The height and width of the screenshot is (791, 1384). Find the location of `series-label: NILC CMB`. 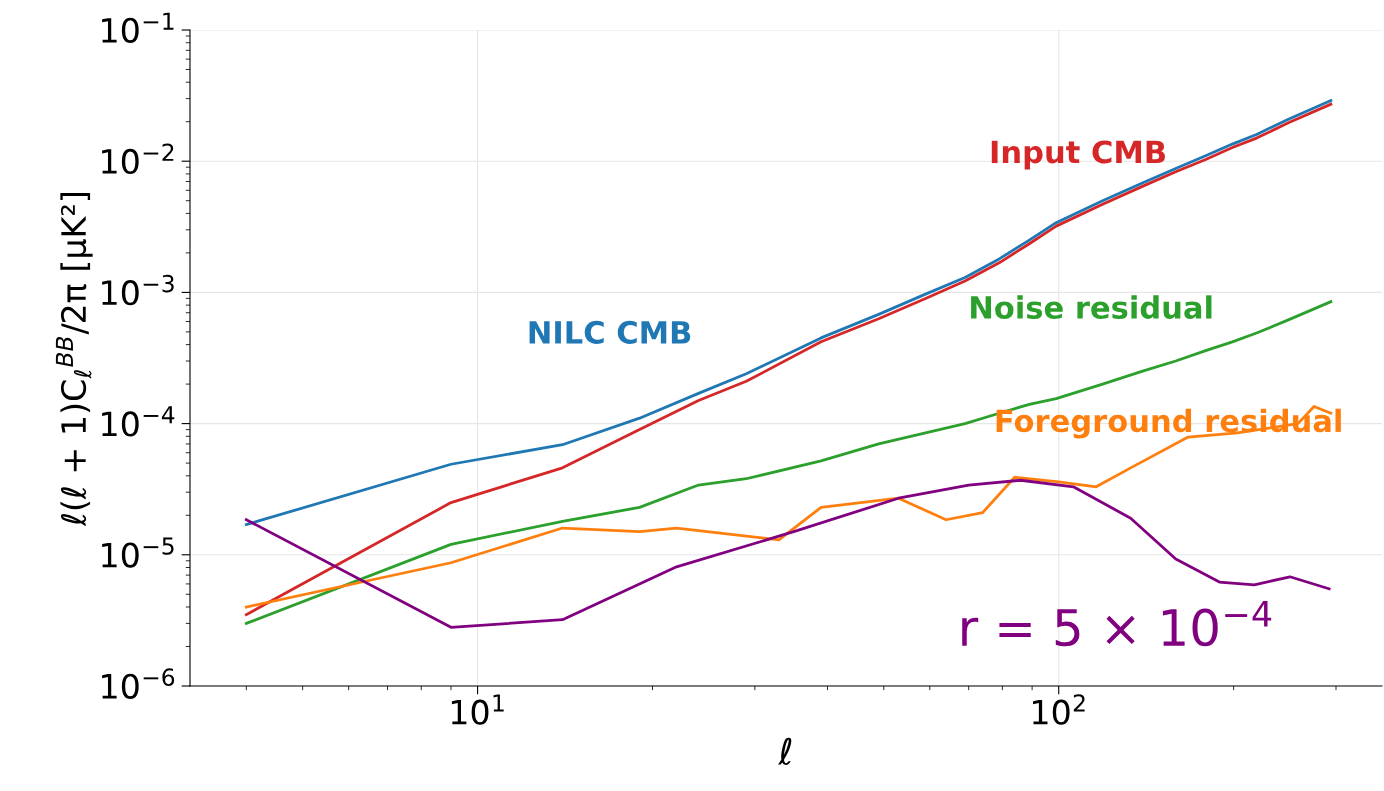

series-label: NILC CMB is located at coordinates (610, 332).